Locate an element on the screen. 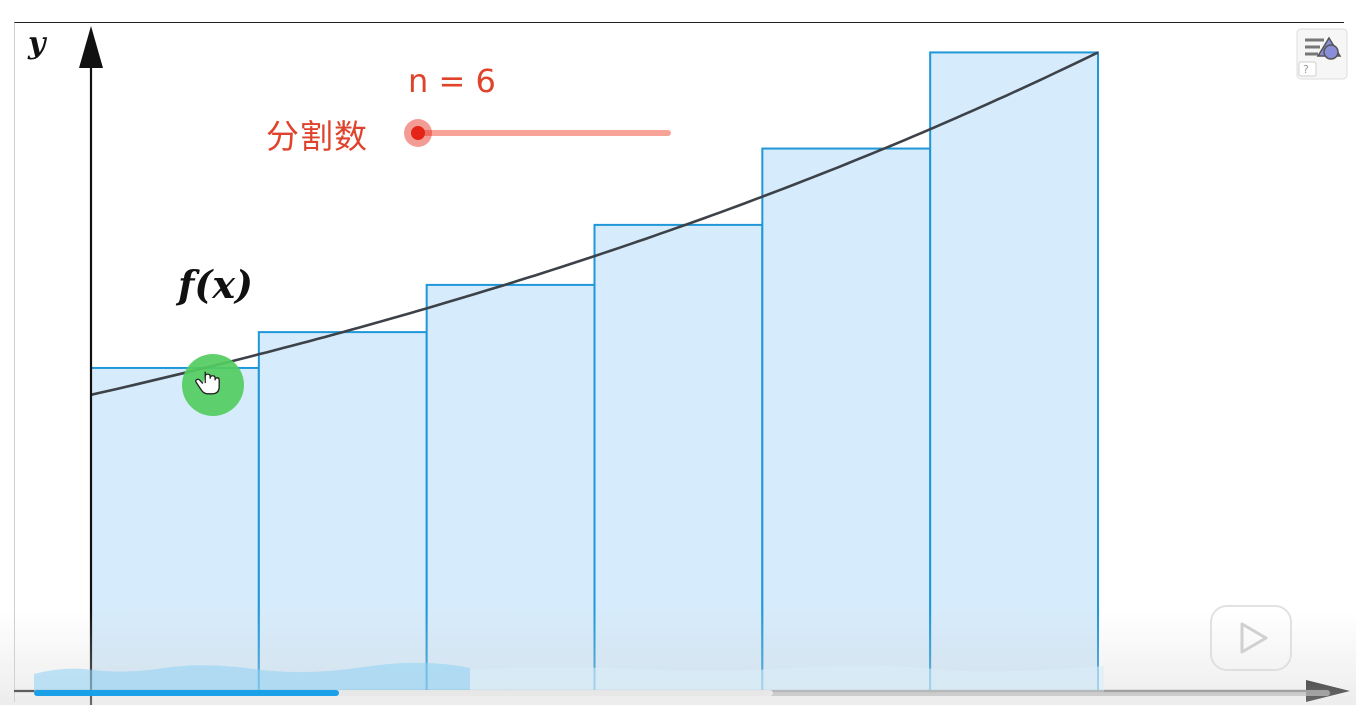 The height and width of the screenshot is (705, 1356). hand-pointer-icon is located at coordinates (213, 385).